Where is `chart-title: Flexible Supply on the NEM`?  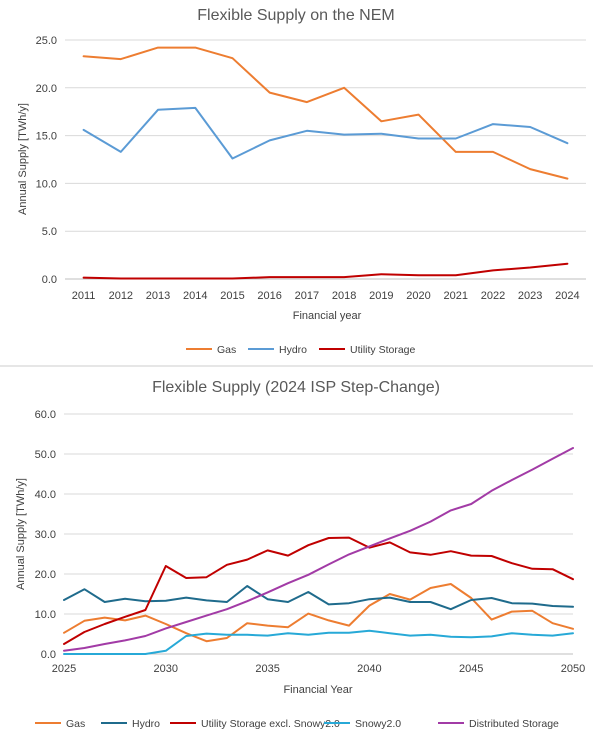 chart-title: Flexible Supply on the NEM is located at coordinates (295, 15).